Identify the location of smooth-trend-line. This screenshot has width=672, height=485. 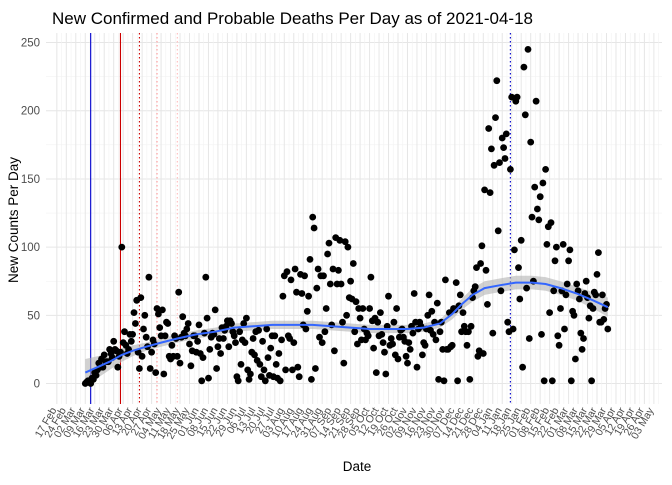
(346, 327).